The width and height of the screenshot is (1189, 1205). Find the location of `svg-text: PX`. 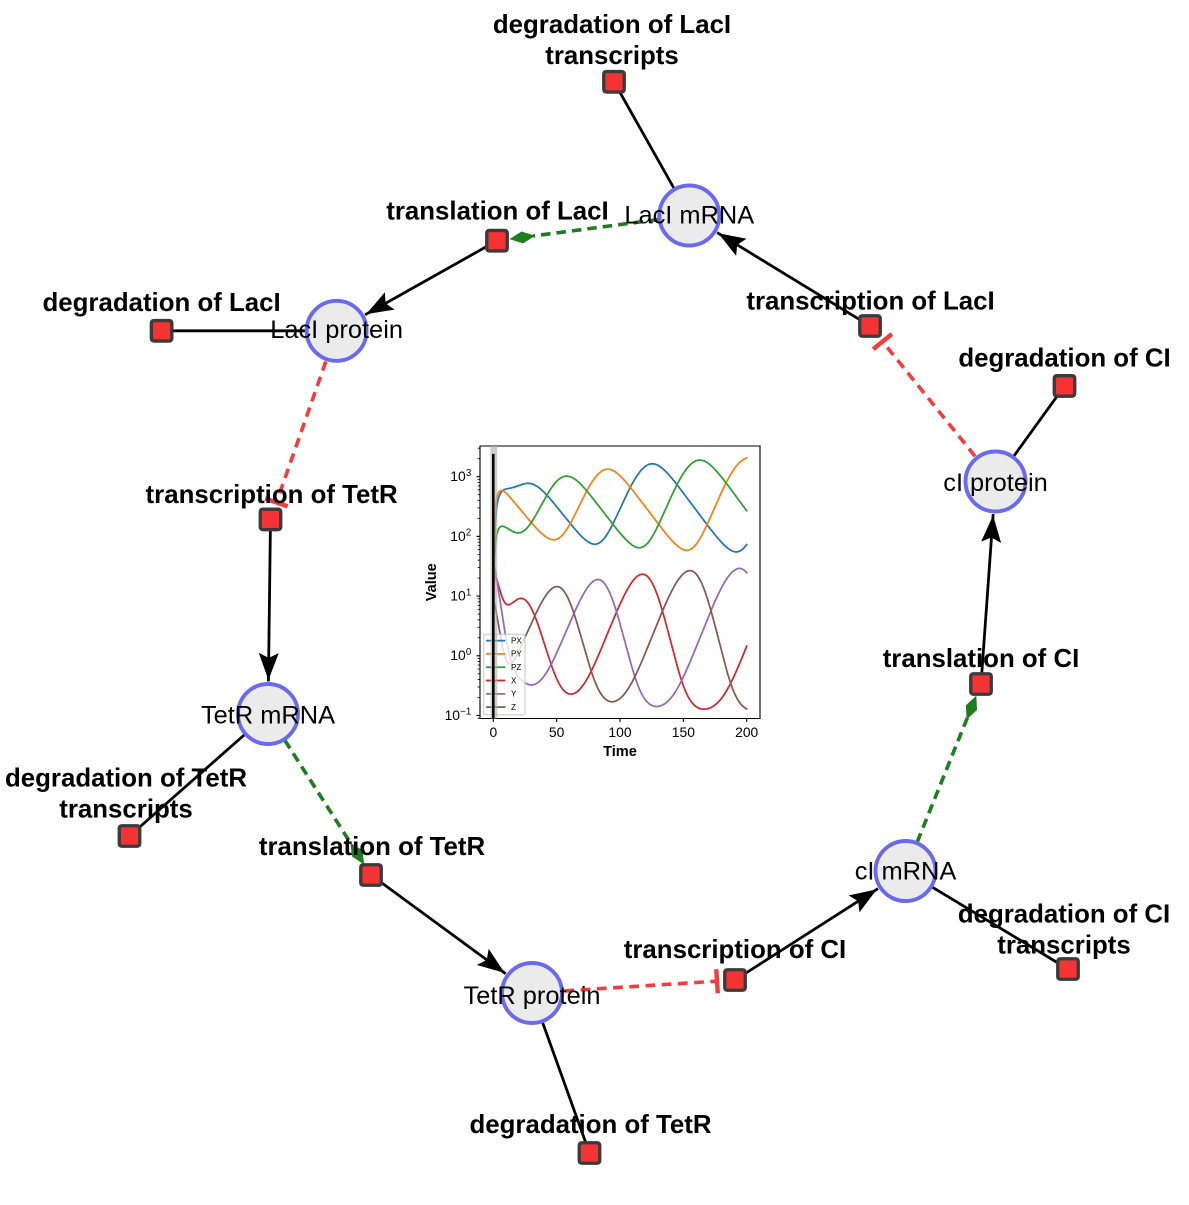

svg-text: PX is located at coordinates (516, 640).